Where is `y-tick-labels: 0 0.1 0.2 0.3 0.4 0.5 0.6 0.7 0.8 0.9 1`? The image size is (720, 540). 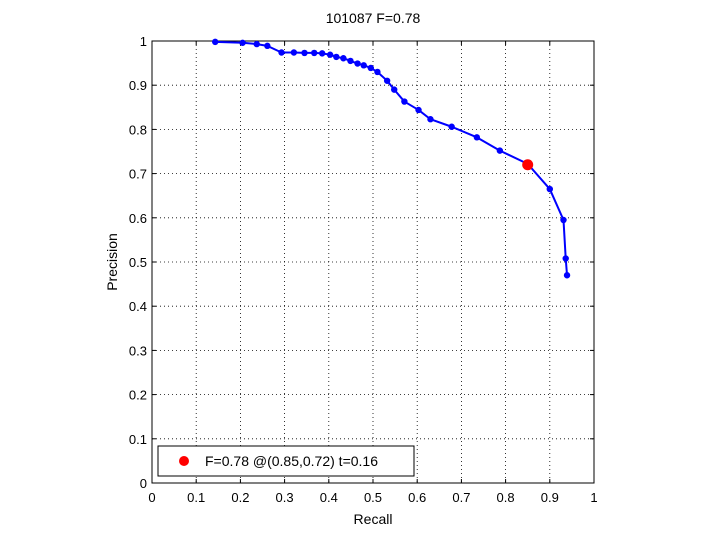
y-tick-labels: 0 0.1 0.2 0.3 0.4 0.5 0.6 0.7 0.8 0.9 1 is located at coordinates (138, 262).